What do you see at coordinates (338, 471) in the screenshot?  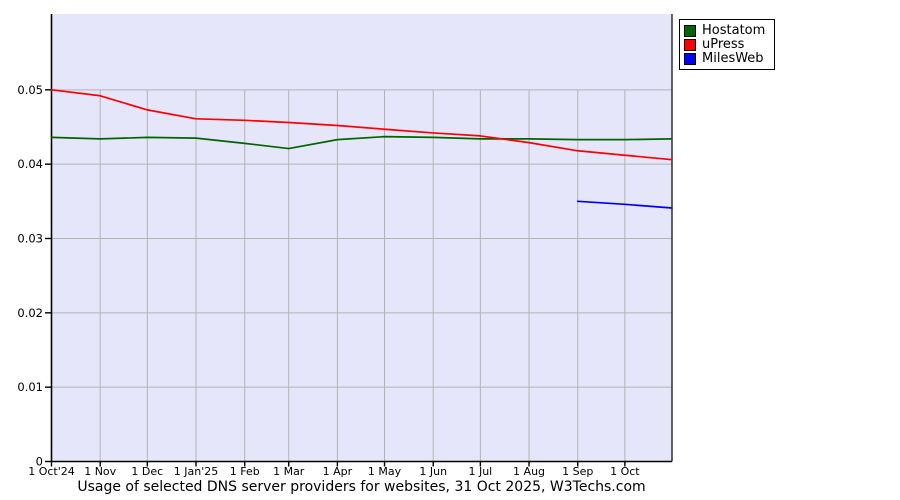 I see `x-tick-label: 1 Apr` at bounding box center [338, 471].